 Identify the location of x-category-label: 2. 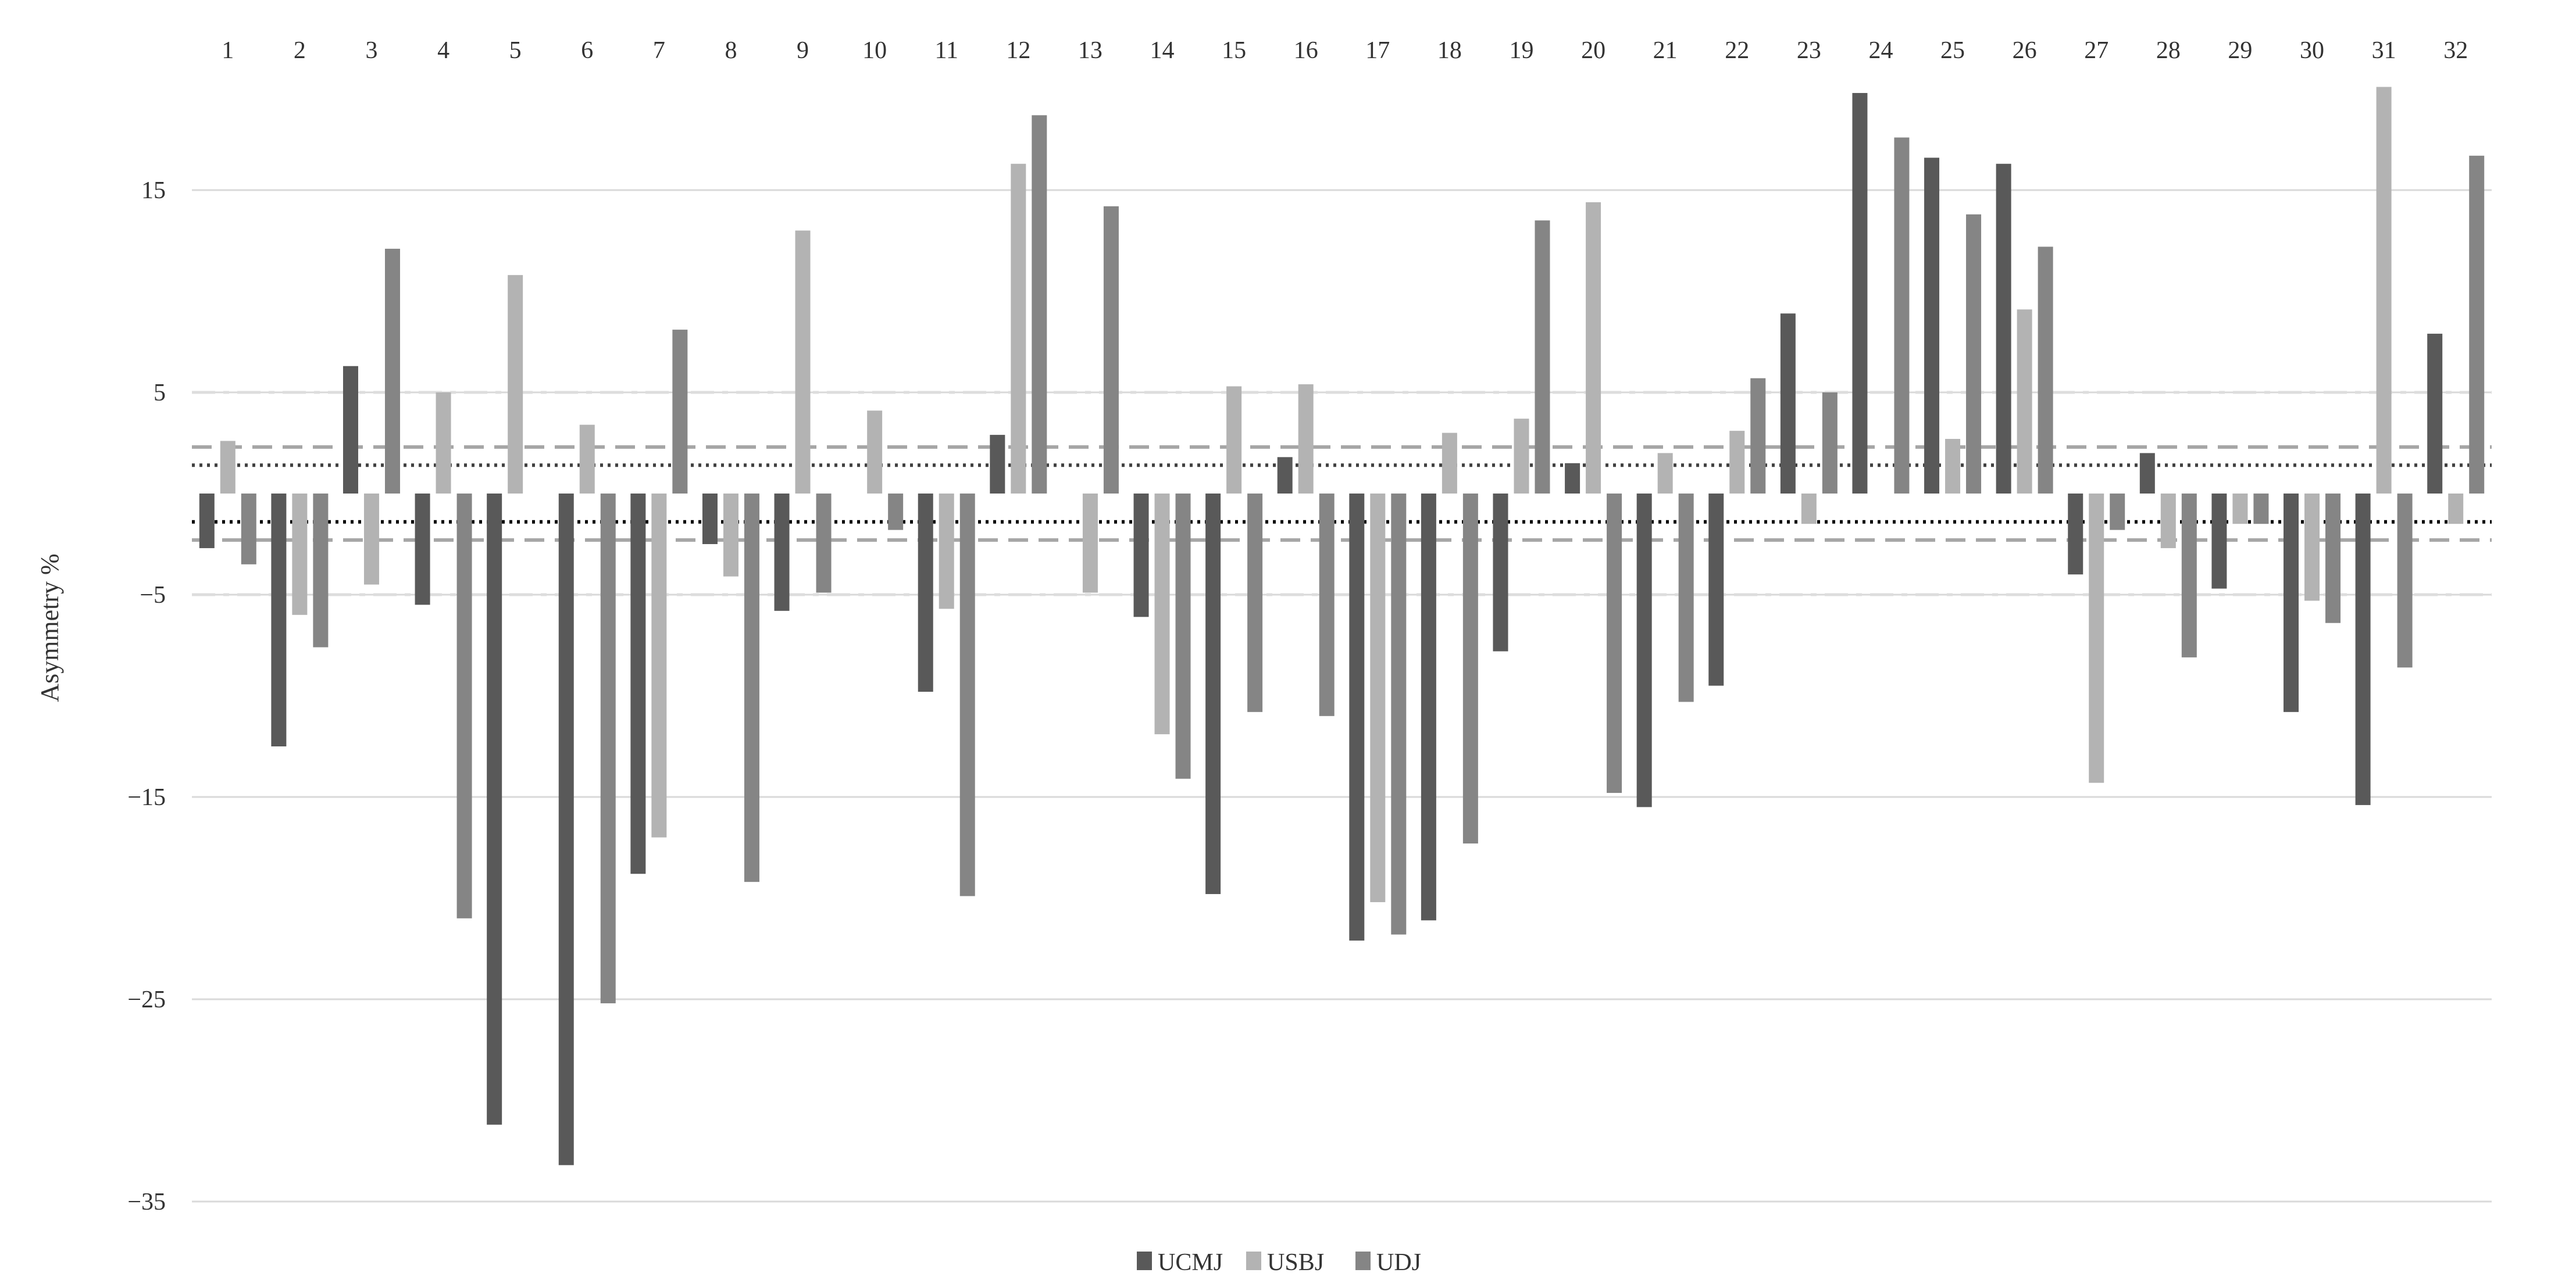
(300, 50).